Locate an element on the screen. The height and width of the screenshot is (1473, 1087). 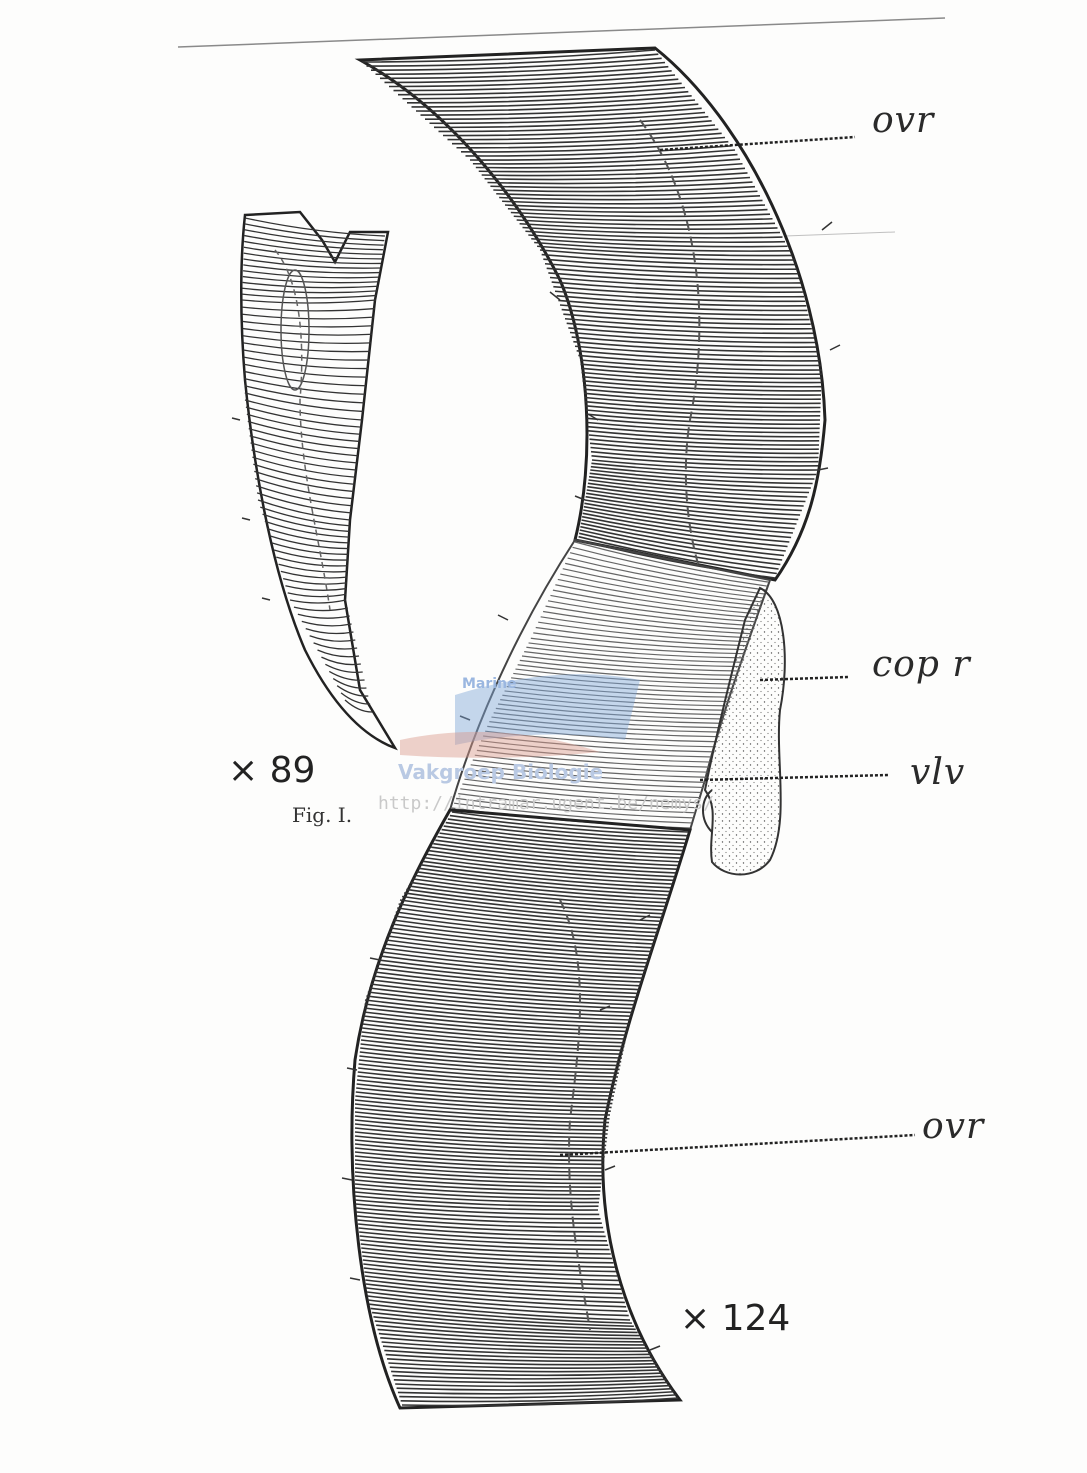
copulatory-lobe is located at coordinates (707, 811).